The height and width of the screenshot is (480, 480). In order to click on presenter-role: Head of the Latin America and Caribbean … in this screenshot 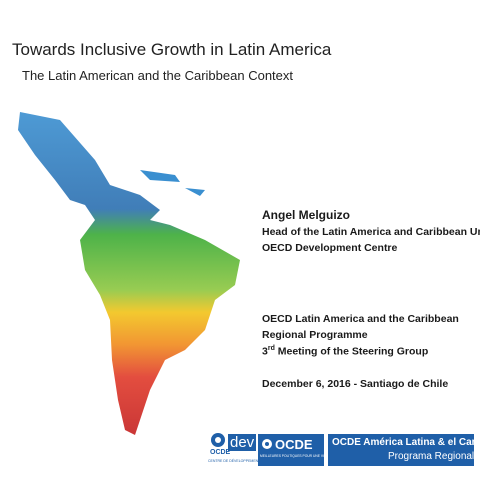, I will do `click(371, 232)`.